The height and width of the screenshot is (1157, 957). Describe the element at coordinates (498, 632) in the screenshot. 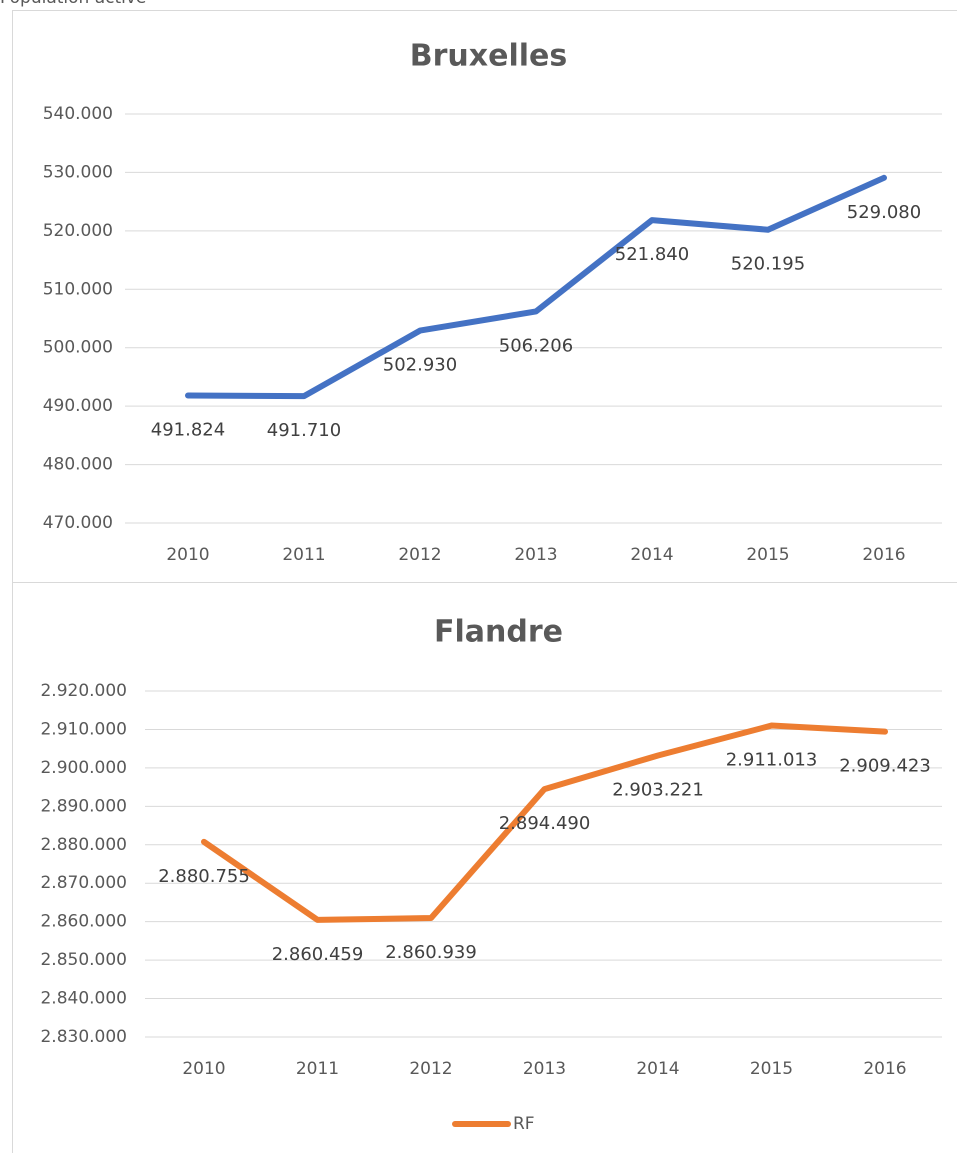

I see `chart-title: Flandre` at that location.